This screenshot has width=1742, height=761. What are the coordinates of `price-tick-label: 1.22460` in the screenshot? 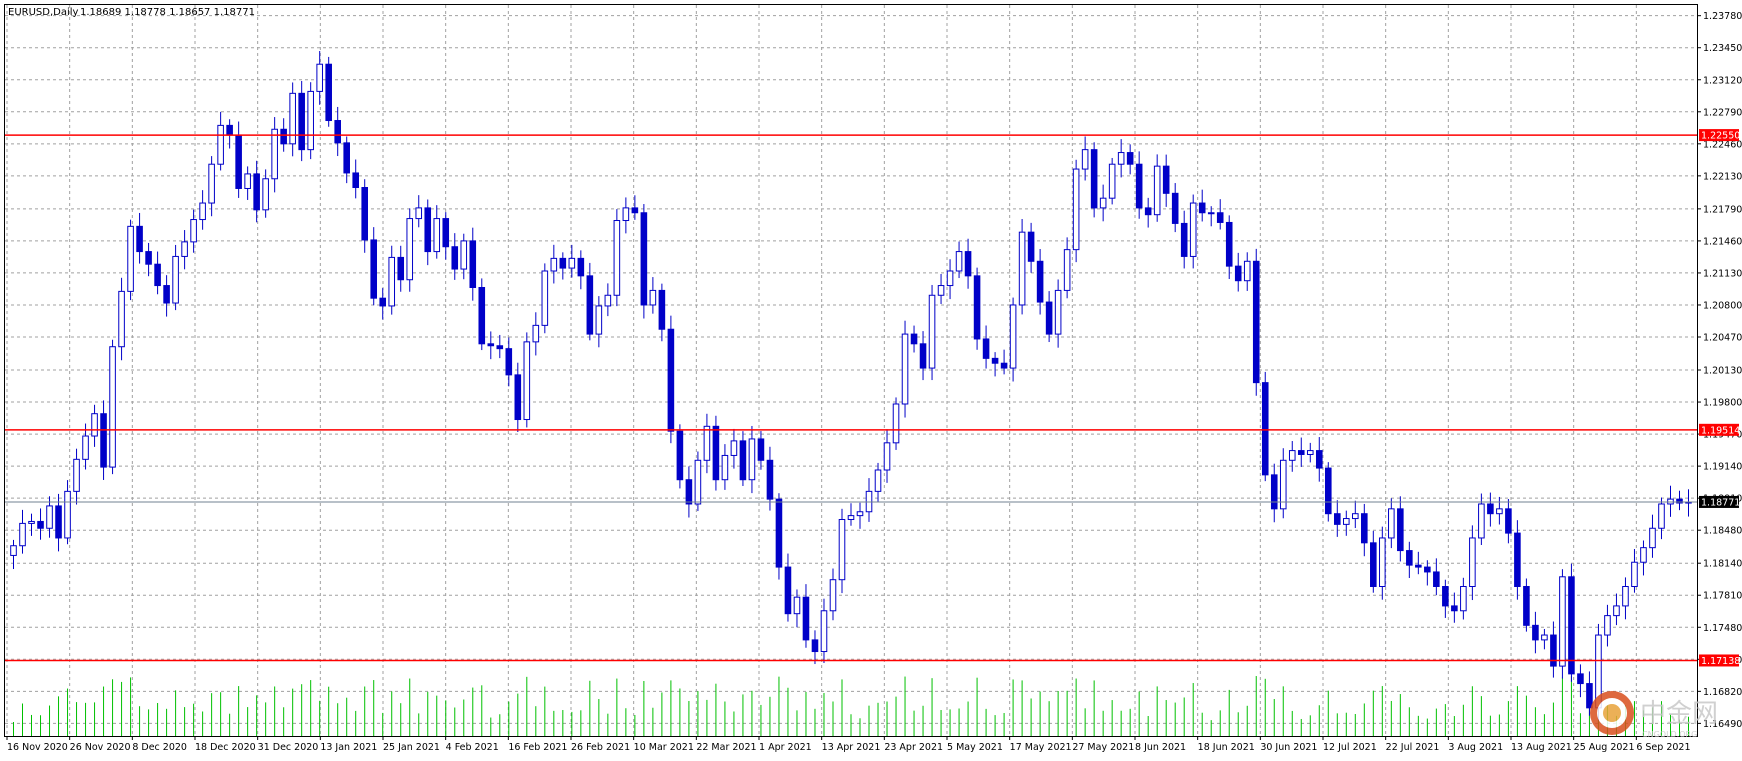 It's located at (1722, 144).